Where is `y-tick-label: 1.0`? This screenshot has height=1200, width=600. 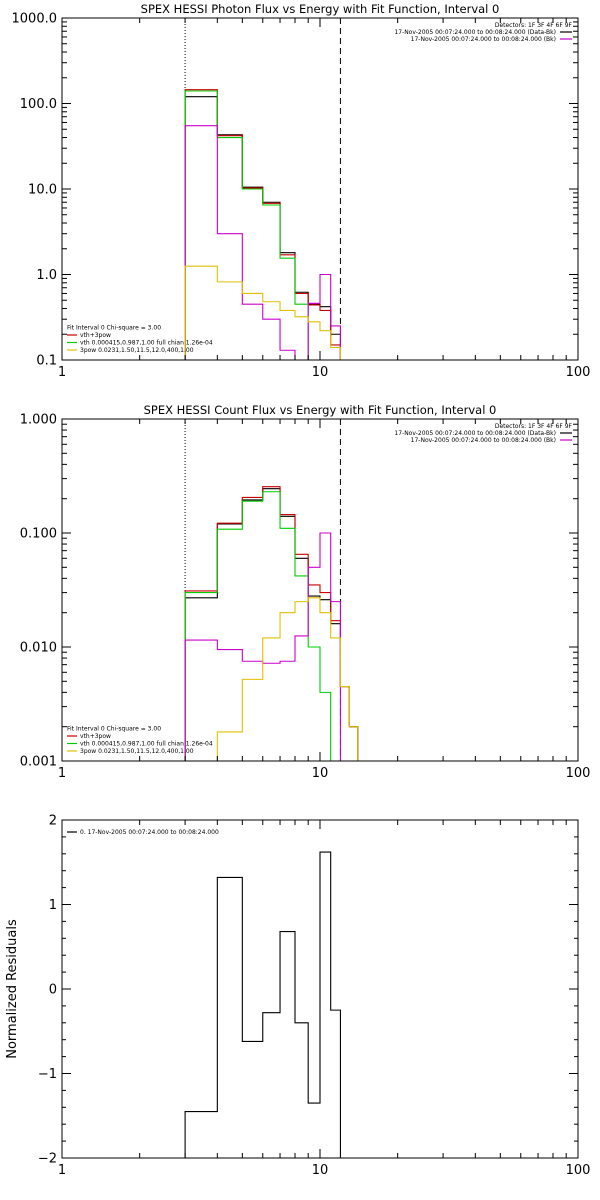 y-tick-label: 1.0 is located at coordinates (46, 275).